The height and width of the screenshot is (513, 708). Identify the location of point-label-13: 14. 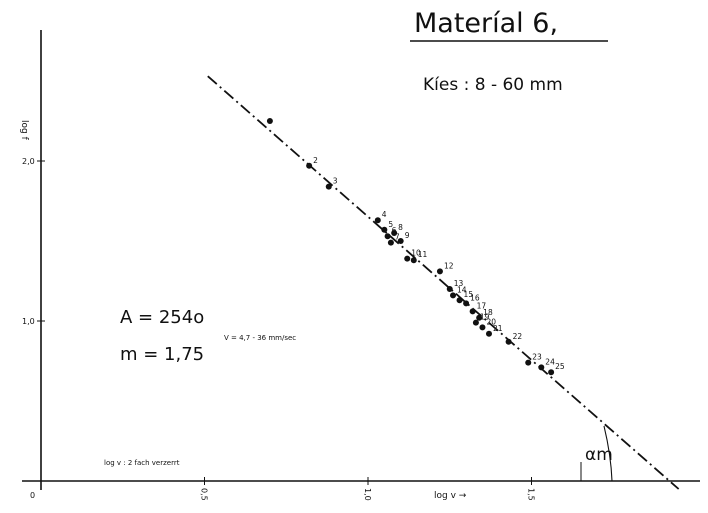
(462, 289).